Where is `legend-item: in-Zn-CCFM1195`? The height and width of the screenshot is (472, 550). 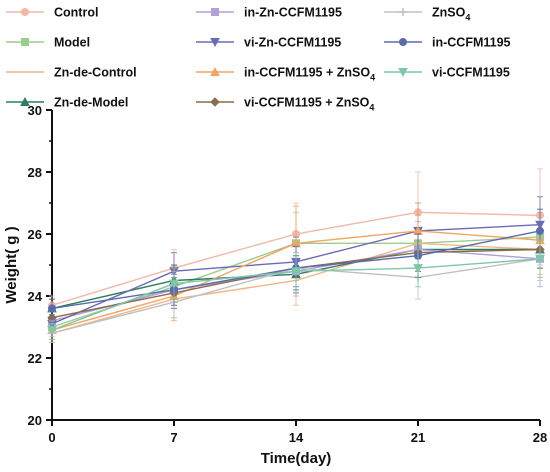 legend-item: in-Zn-CCFM1195 is located at coordinates (269, 13).